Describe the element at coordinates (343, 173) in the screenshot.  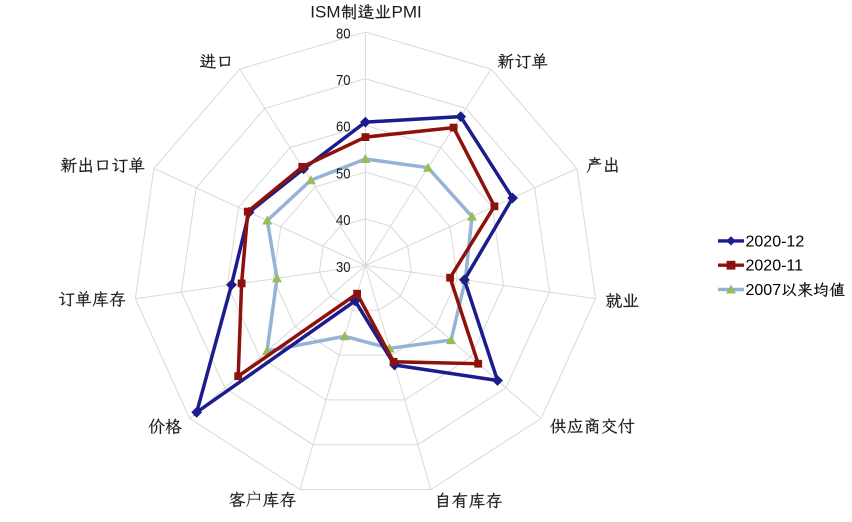
I see `svg-text: 50` at that location.